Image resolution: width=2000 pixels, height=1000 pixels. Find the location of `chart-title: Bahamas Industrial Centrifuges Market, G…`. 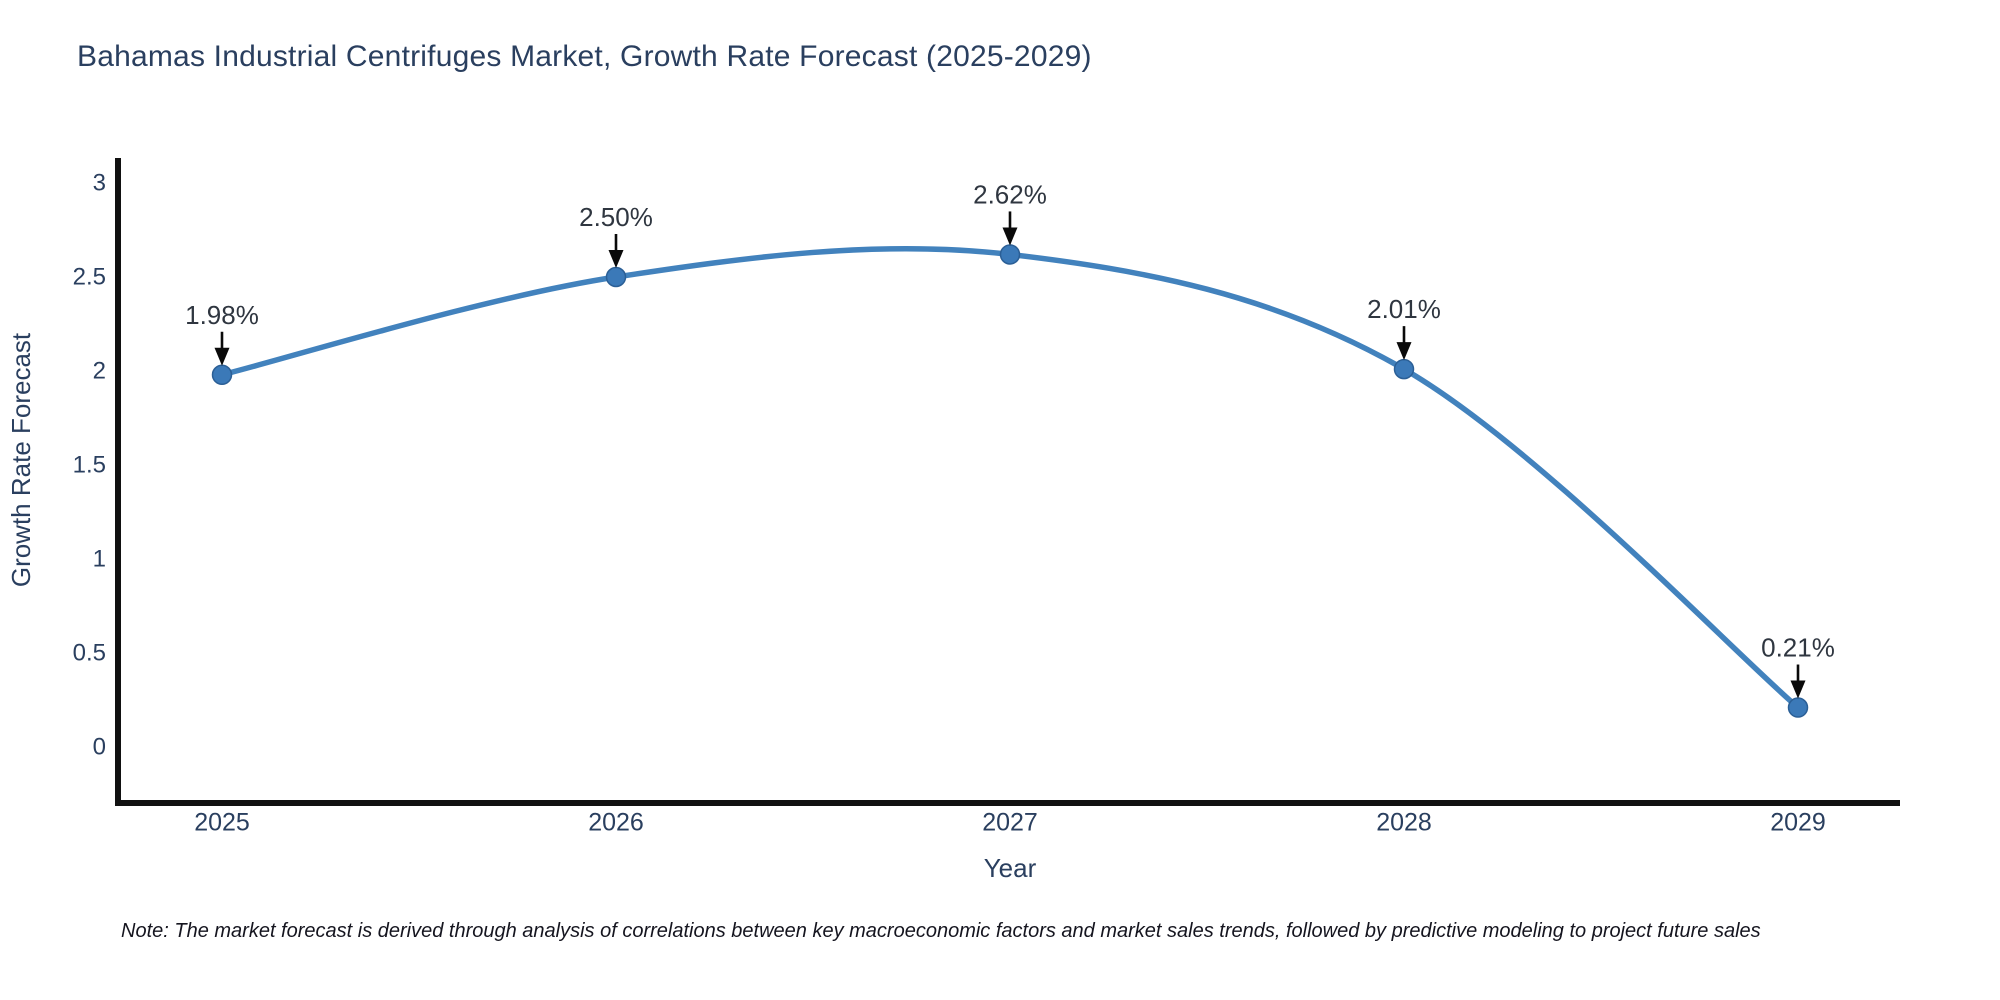

chart-title: Bahamas Industrial Centrifuges Market, G… is located at coordinates (584, 56).